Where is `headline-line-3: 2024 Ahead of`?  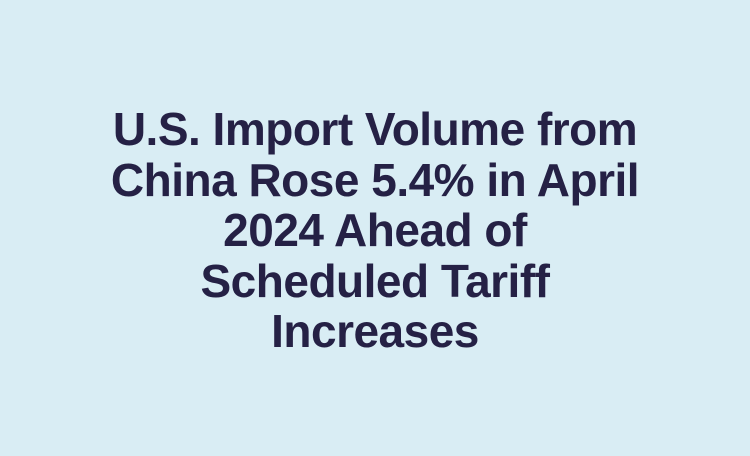
headline-line-3: 2024 Ahead of is located at coordinates (375, 230).